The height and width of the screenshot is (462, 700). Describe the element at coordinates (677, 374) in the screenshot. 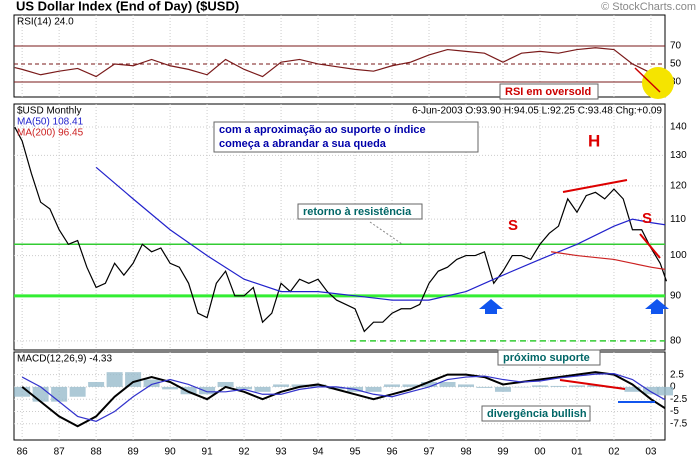

I see `y-tick-label: 2.5` at that location.